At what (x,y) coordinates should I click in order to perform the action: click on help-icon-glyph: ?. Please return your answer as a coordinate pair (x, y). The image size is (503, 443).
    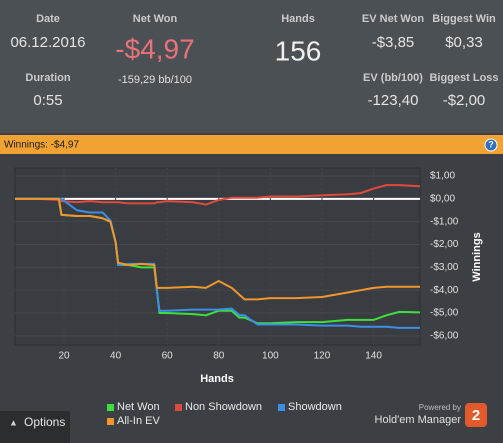
    Looking at the image, I should click on (491, 144).